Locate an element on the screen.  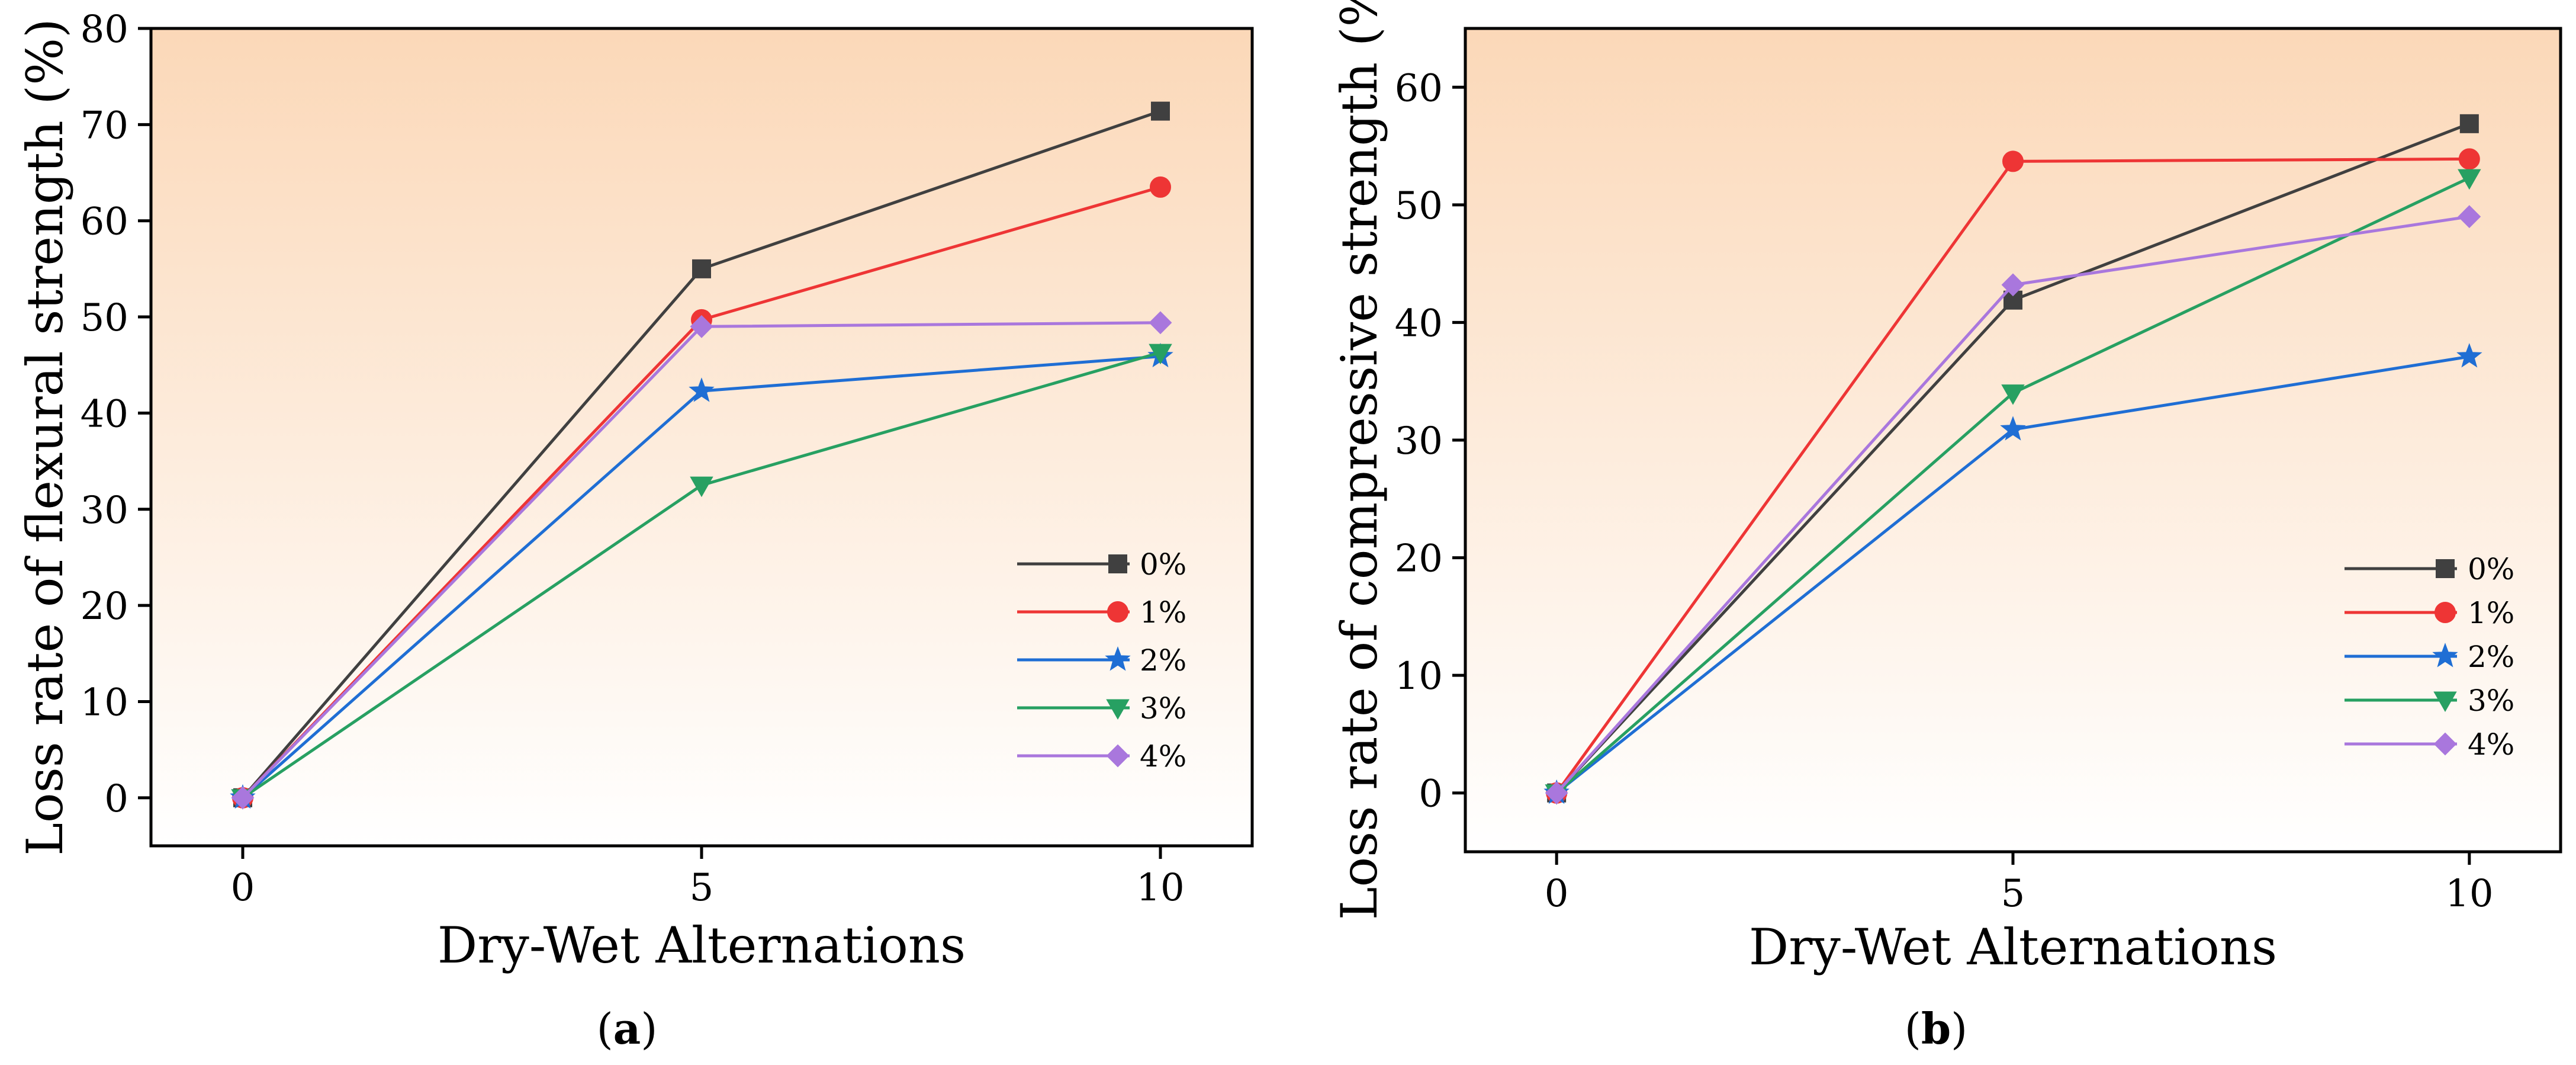
panel-caption: (a) is located at coordinates (628, 1028).